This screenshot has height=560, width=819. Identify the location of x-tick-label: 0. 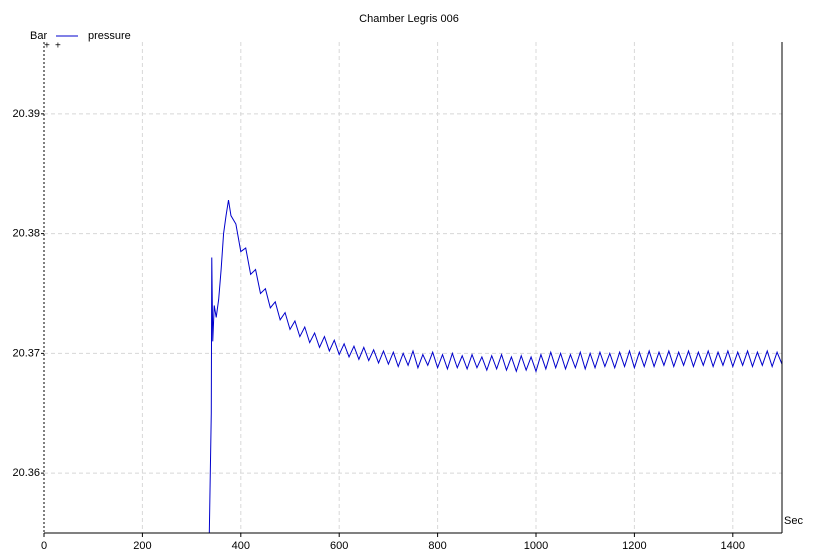
(44, 546).